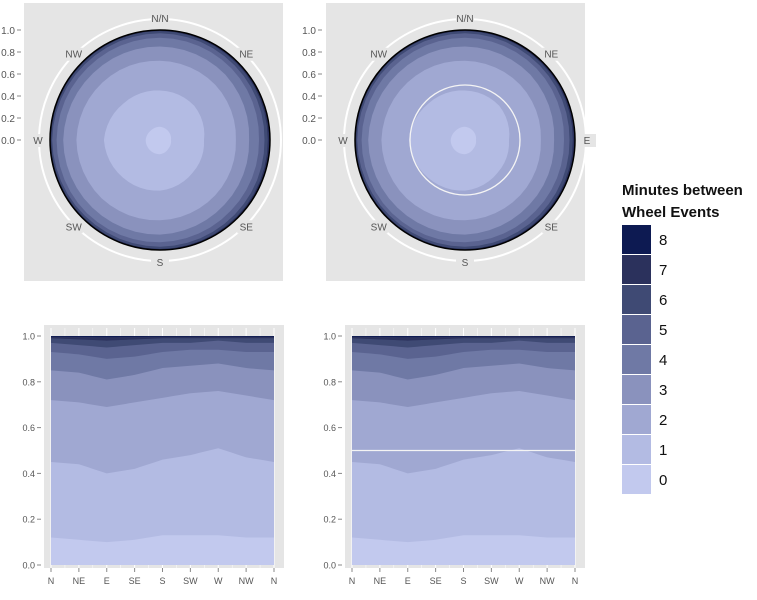  I want to click on legend-label-2: 2, so click(663, 420).